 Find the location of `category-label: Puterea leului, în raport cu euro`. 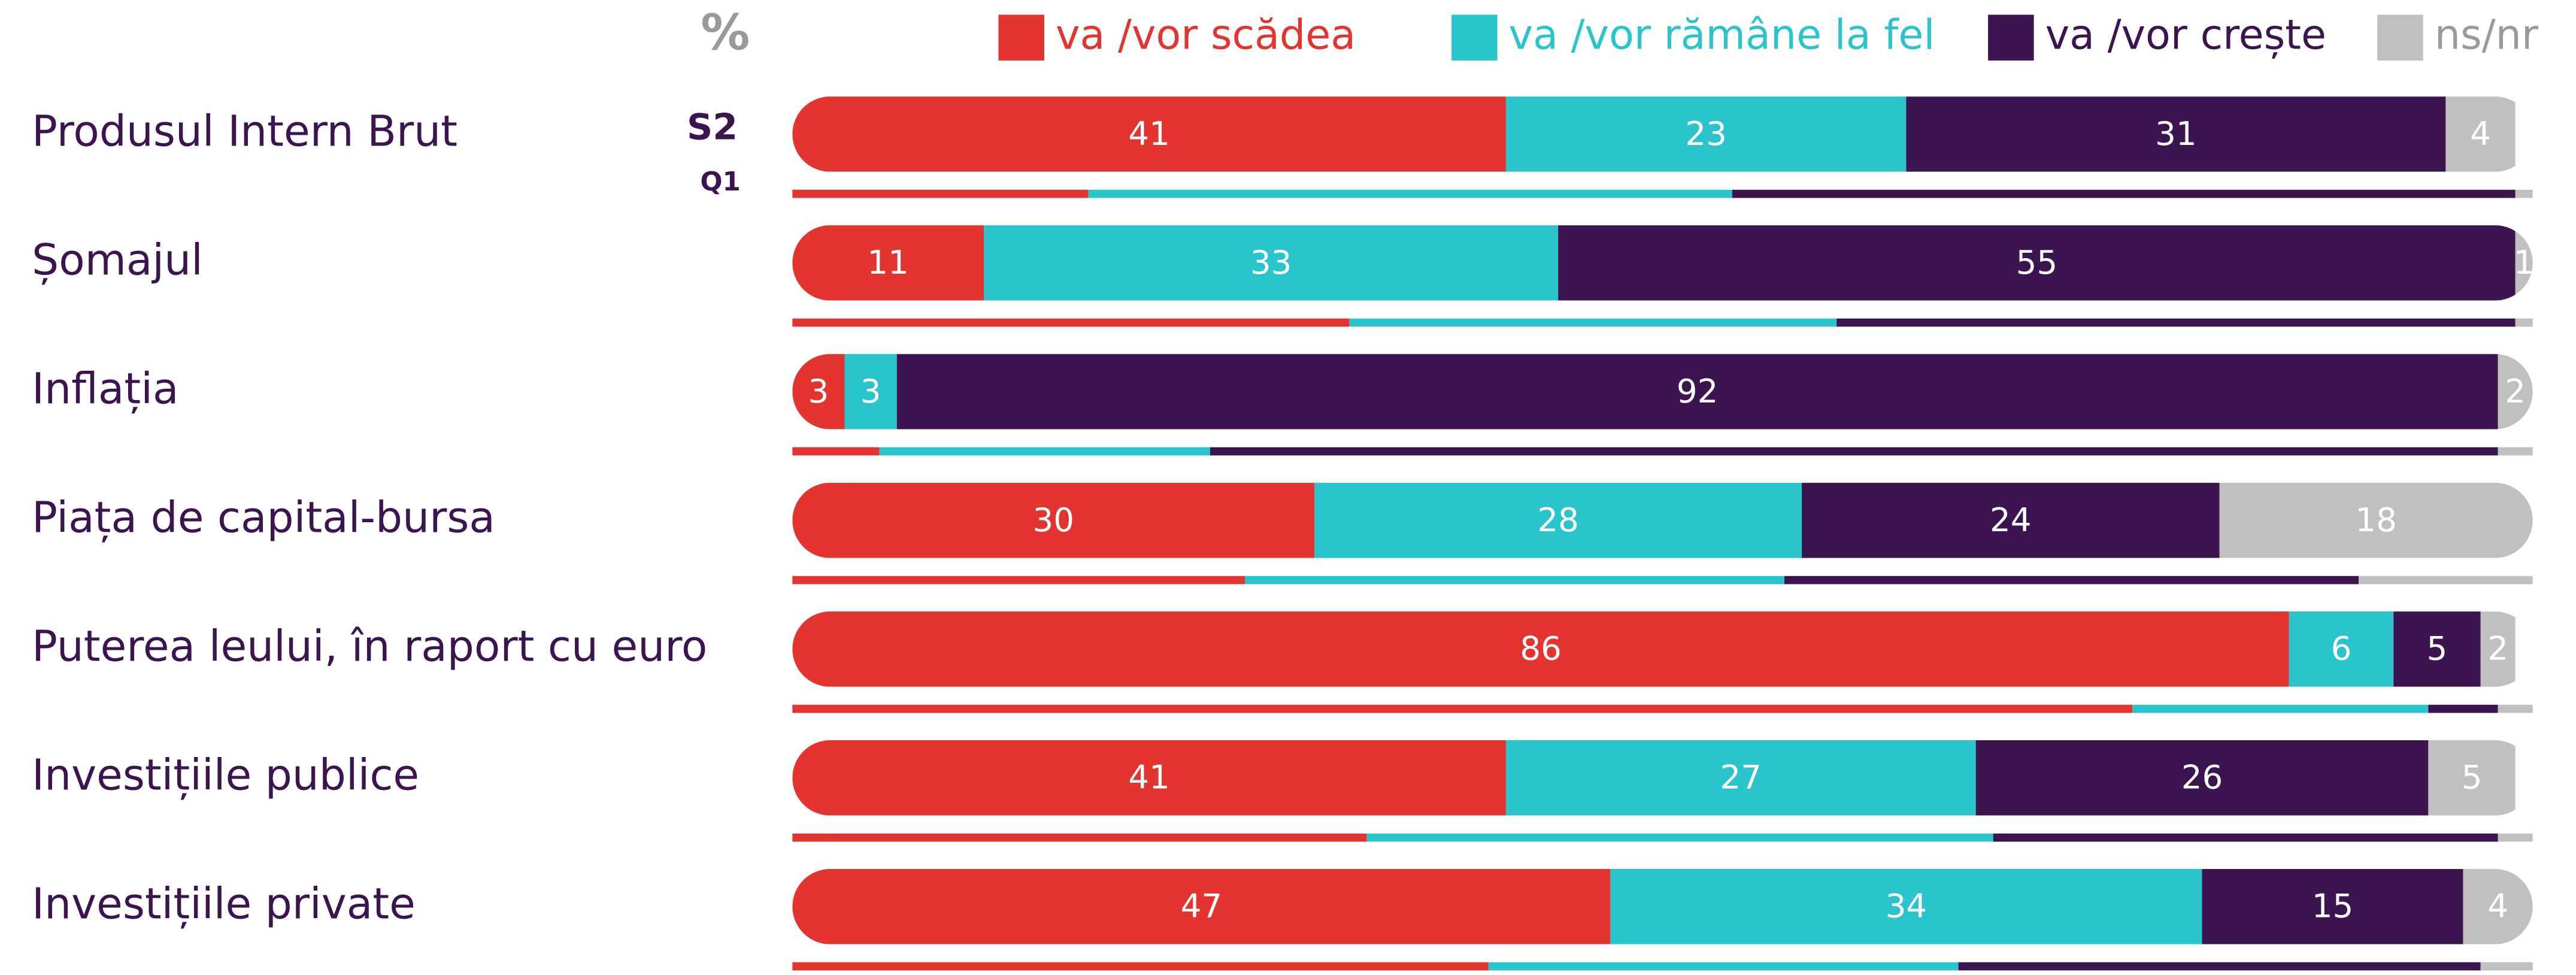

category-label: Puterea leului, în raport cu euro is located at coordinates (369, 646).